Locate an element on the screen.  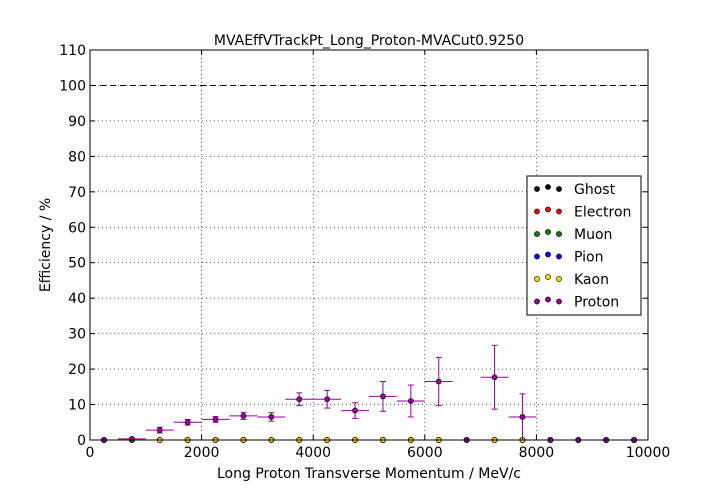
y-tick-label: 70 is located at coordinates (77, 193).